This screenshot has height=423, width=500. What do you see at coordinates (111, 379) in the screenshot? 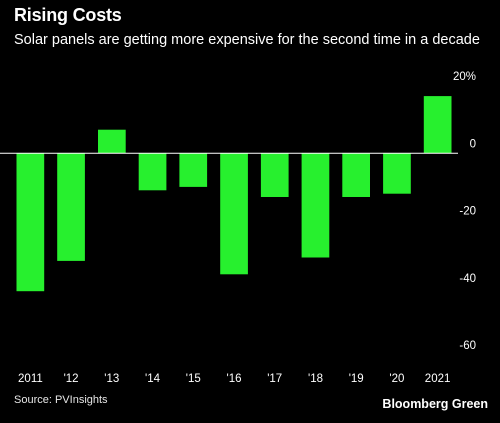
I see `x-tick-label-2: '13` at bounding box center [111, 379].